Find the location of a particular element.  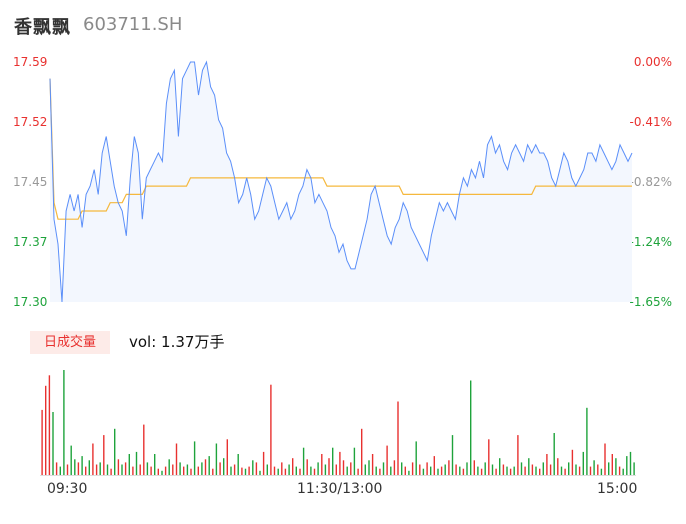

stock-name: 香飘飘 is located at coordinates (42, 27).